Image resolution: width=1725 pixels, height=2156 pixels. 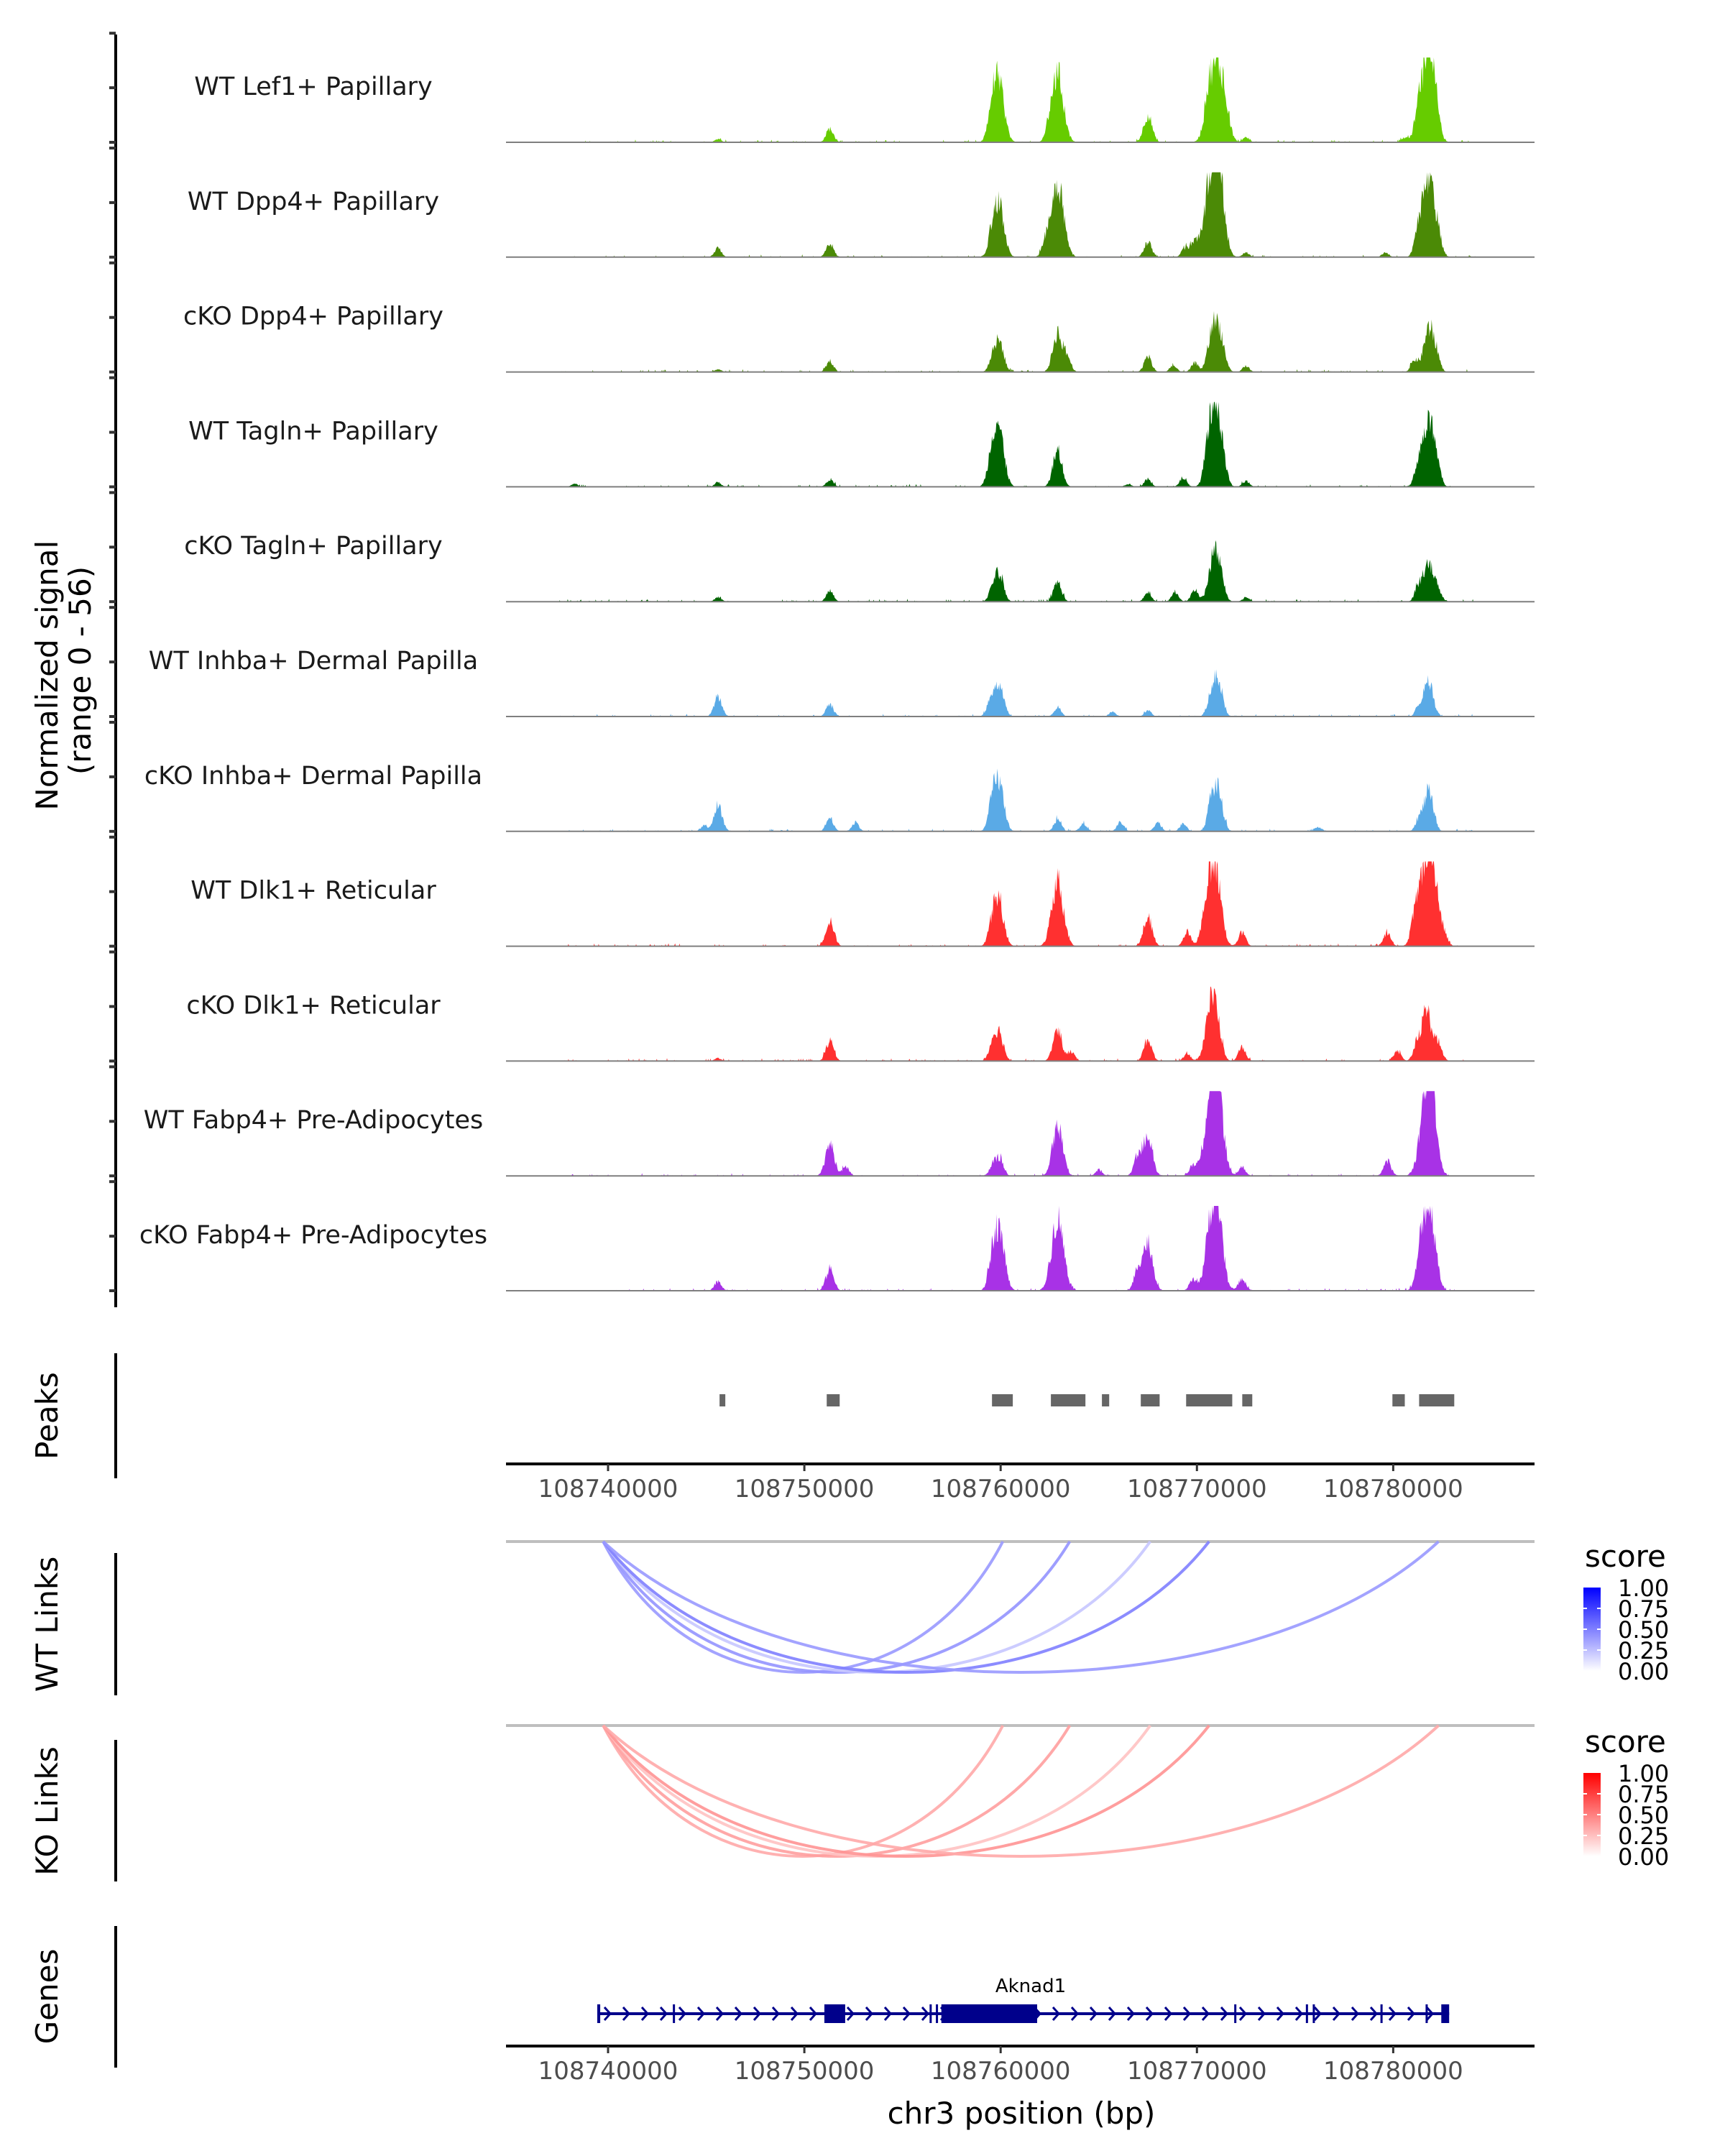 I want to click on signal-track: WT Dlk1+ Reticular, so click(x=862, y=904).